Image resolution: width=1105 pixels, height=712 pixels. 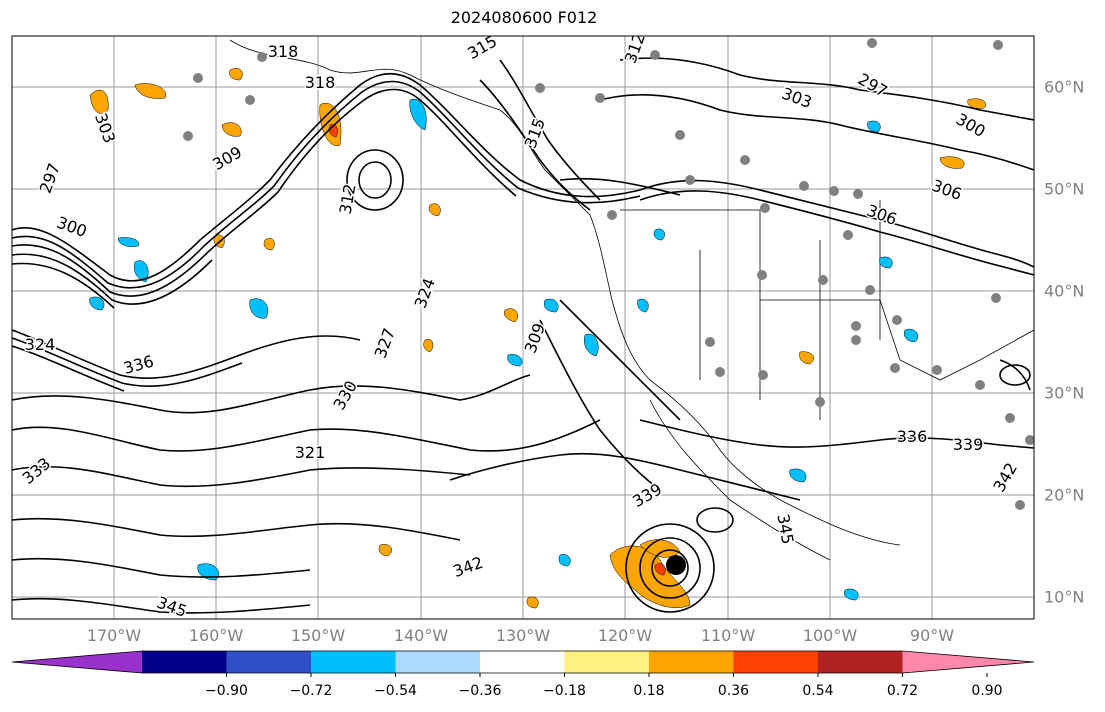 I want to click on longitude-label: 120°W, so click(x=625, y=635).